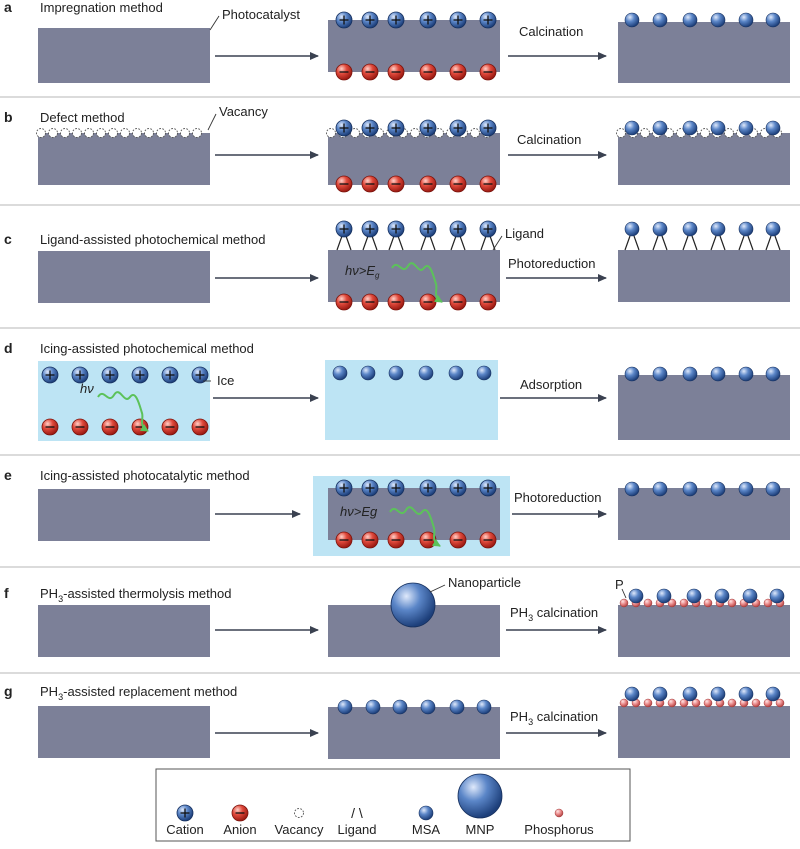  What do you see at coordinates (565, 612) in the screenshot?
I see `step-label-post: calcination` at bounding box center [565, 612].